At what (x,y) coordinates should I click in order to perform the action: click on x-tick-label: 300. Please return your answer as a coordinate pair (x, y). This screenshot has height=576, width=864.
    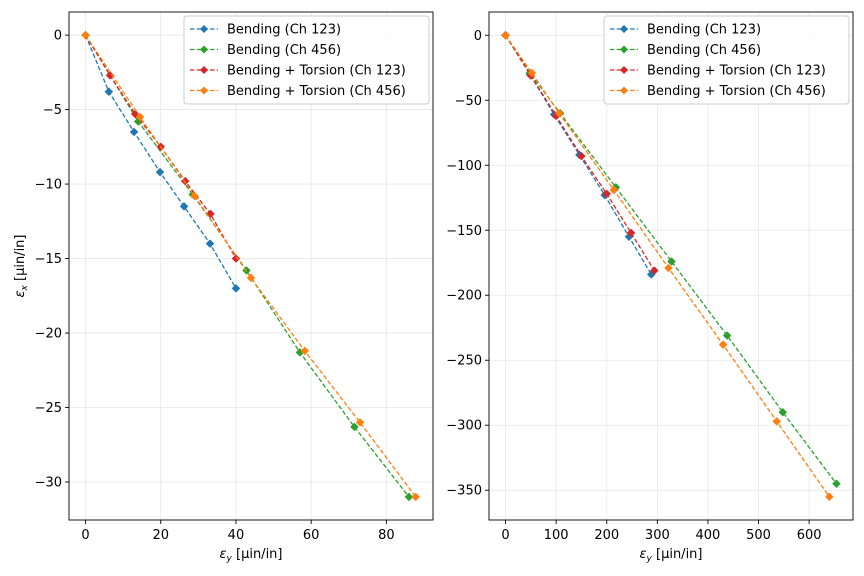
    Looking at the image, I should click on (657, 535).